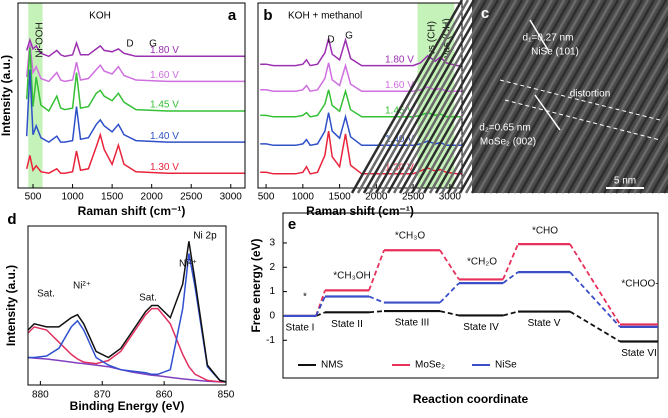  I want to click on x-tick-label: 1000, so click(72, 197).